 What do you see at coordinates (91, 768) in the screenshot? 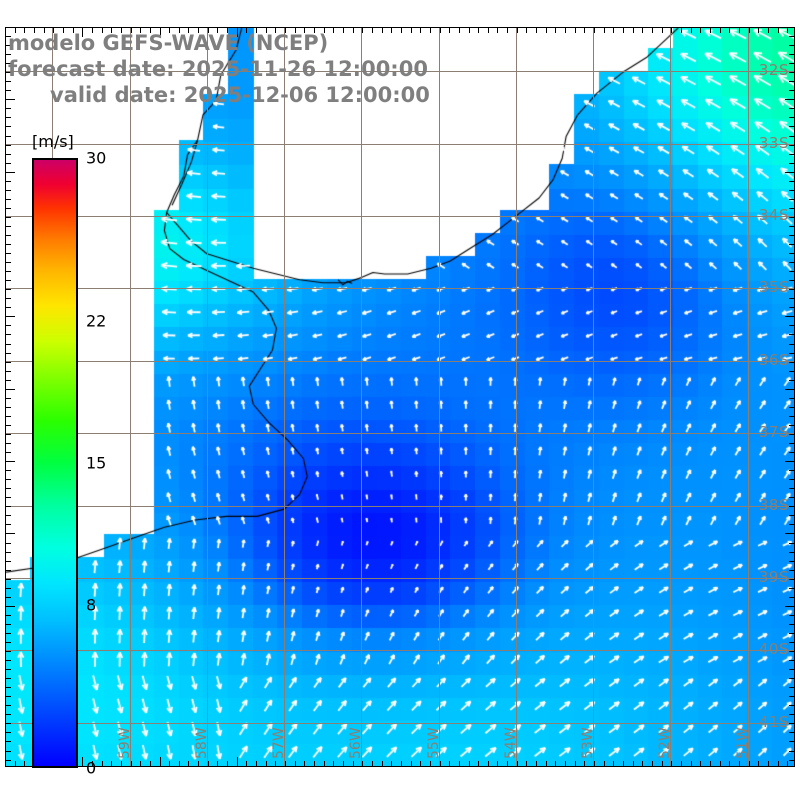
I see `colorbar-tick-label: 0` at bounding box center [91, 768].